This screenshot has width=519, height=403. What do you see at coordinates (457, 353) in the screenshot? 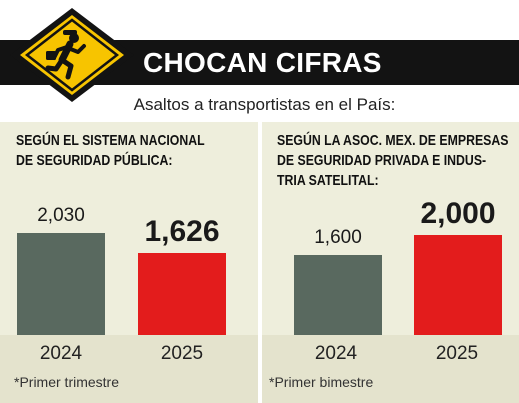
I see `category-label-right-2025: 2025` at bounding box center [457, 353].